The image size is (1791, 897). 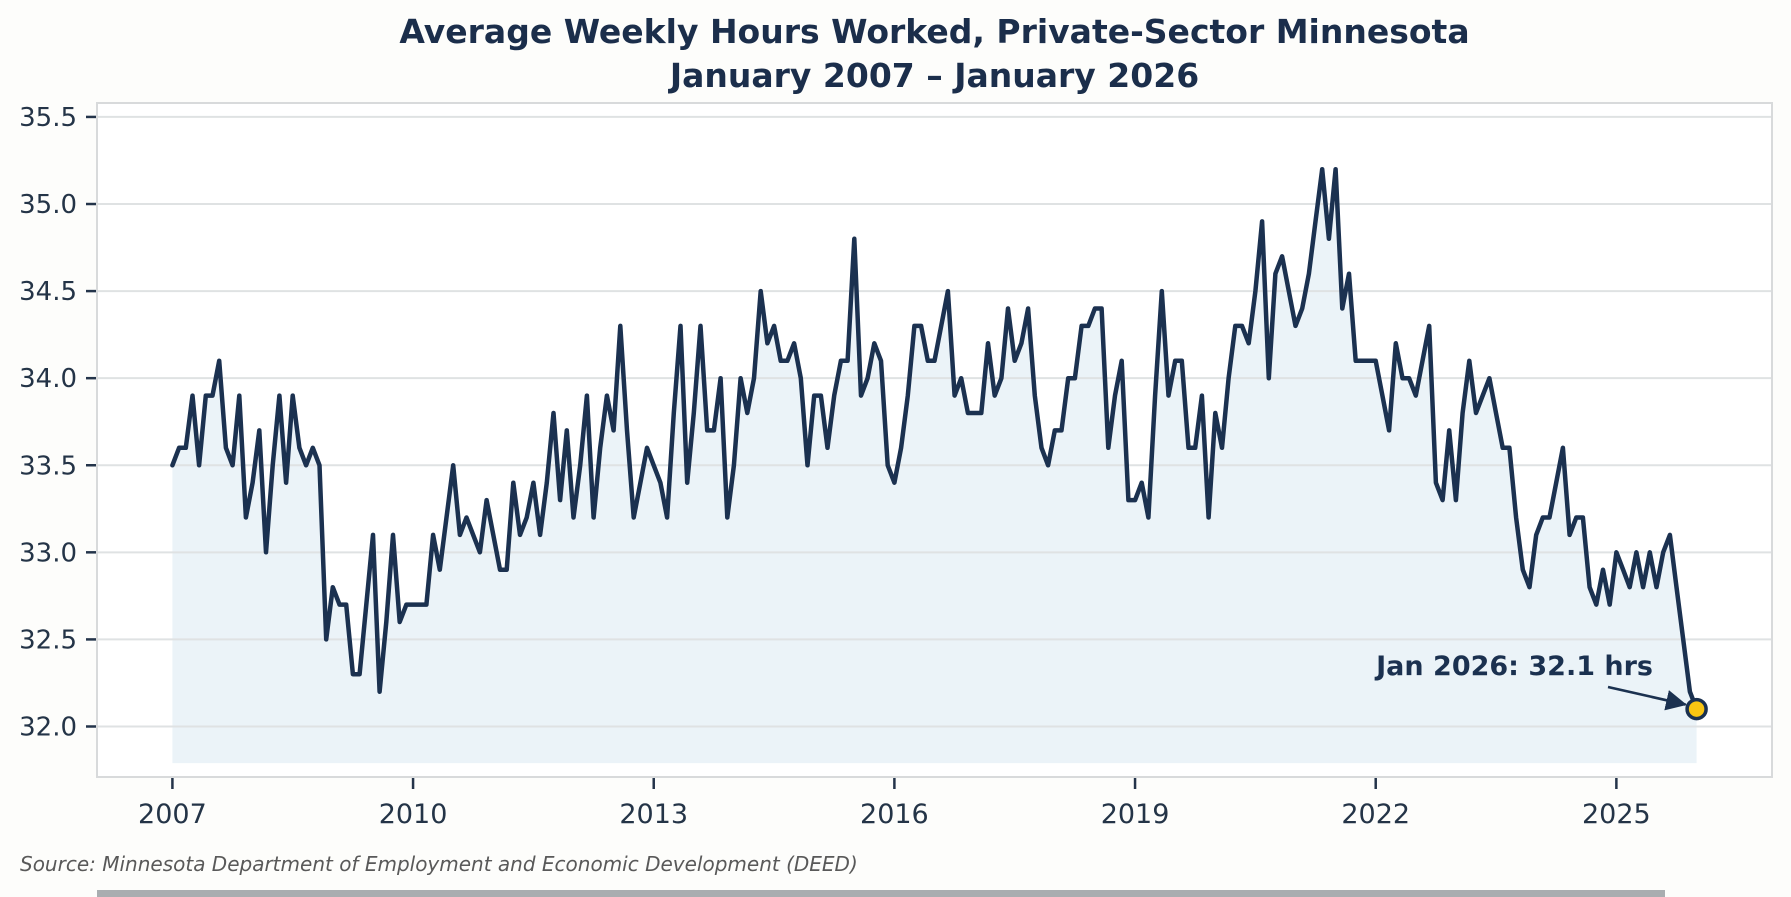 What do you see at coordinates (1647, 698) in the screenshot?
I see `annotation-arrow` at bounding box center [1647, 698].